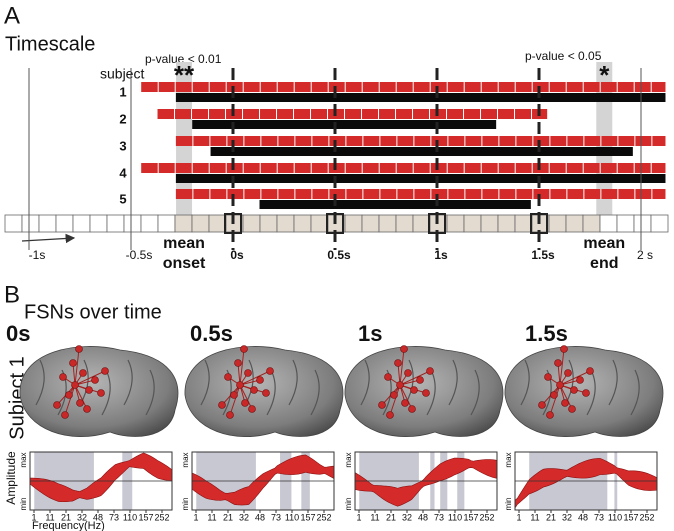 The height and width of the screenshot is (531, 674). What do you see at coordinates (12, 294) in the screenshot?
I see `panel-label: B` at bounding box center [12, 294].